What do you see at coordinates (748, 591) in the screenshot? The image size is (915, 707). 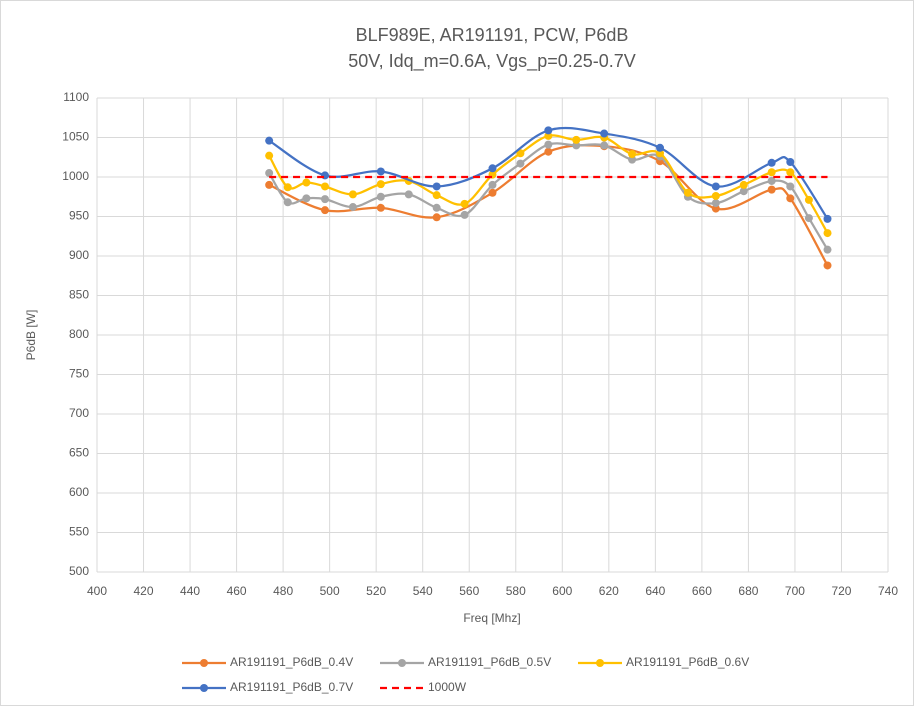 I see `x-tick-label: 680` at bounding box center [748, 591].